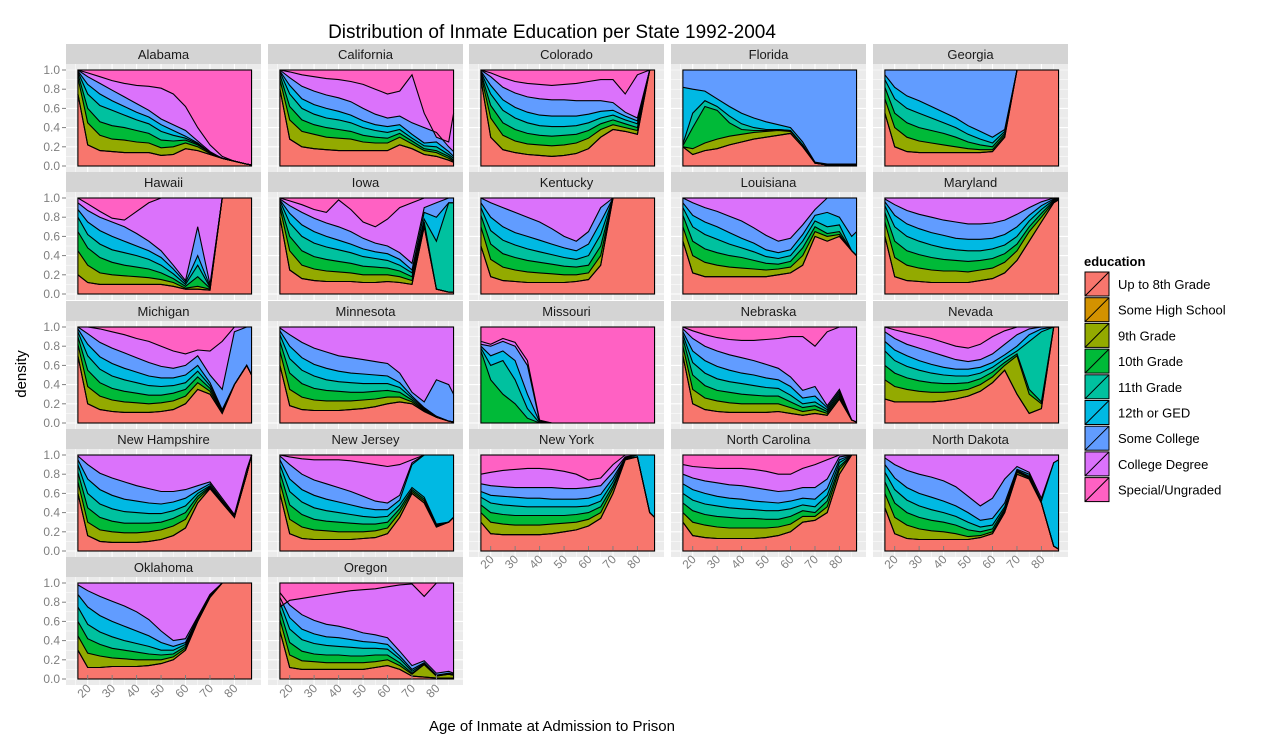 The height and width of the screenshot is (741, 1277). Describe the element at coordinates (366, 439) in the screenshot. I see `panel-strip-label: New Jersey` at that location.